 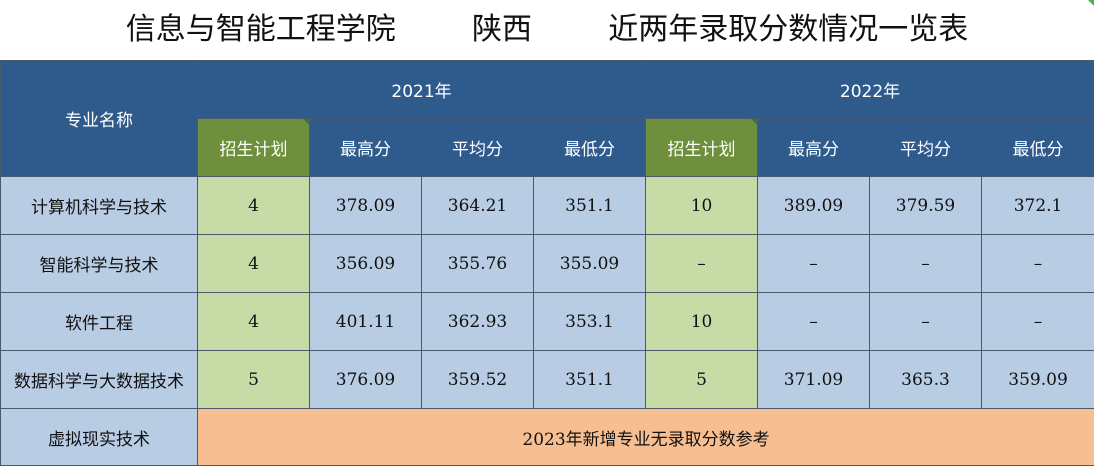 I want to click on avg-score-cell: 359.52, so click(x=477, y=379).